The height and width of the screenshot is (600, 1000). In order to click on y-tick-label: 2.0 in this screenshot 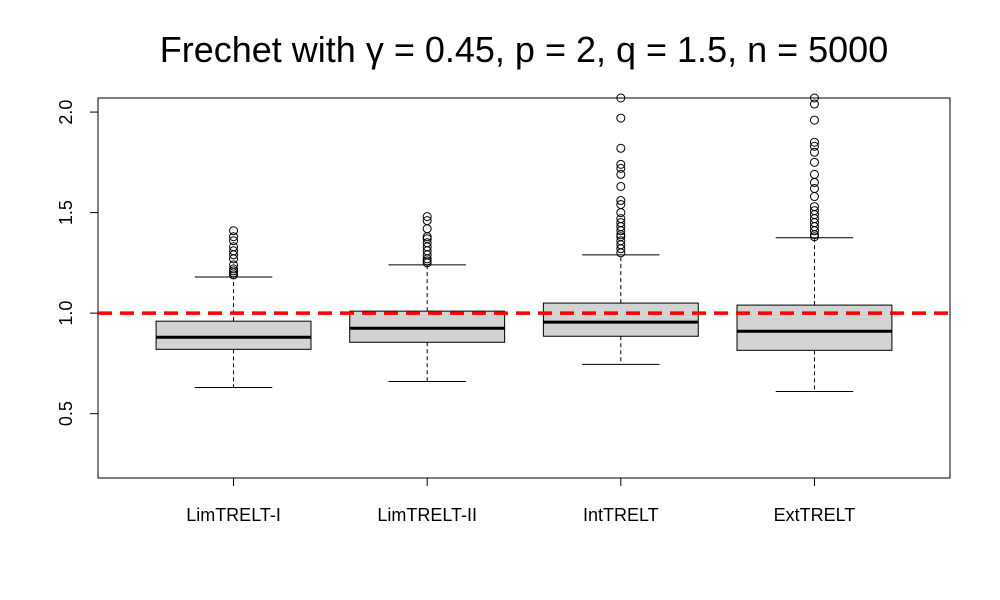, I will do `click(66, 112)`.